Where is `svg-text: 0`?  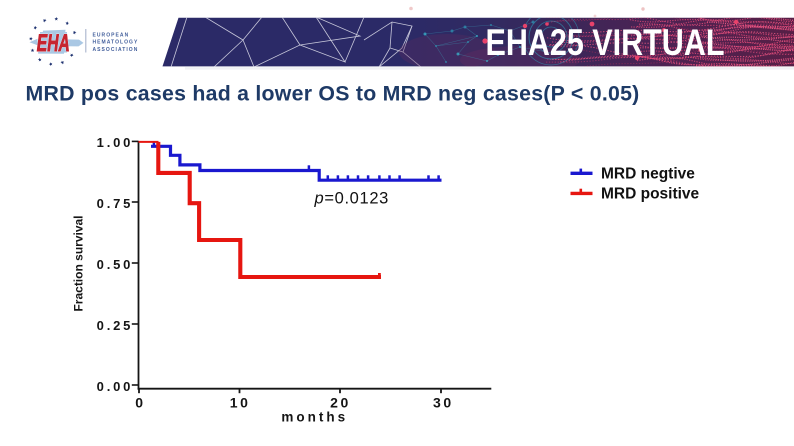
svg-text: 0 is located at coordinates (140, 402).